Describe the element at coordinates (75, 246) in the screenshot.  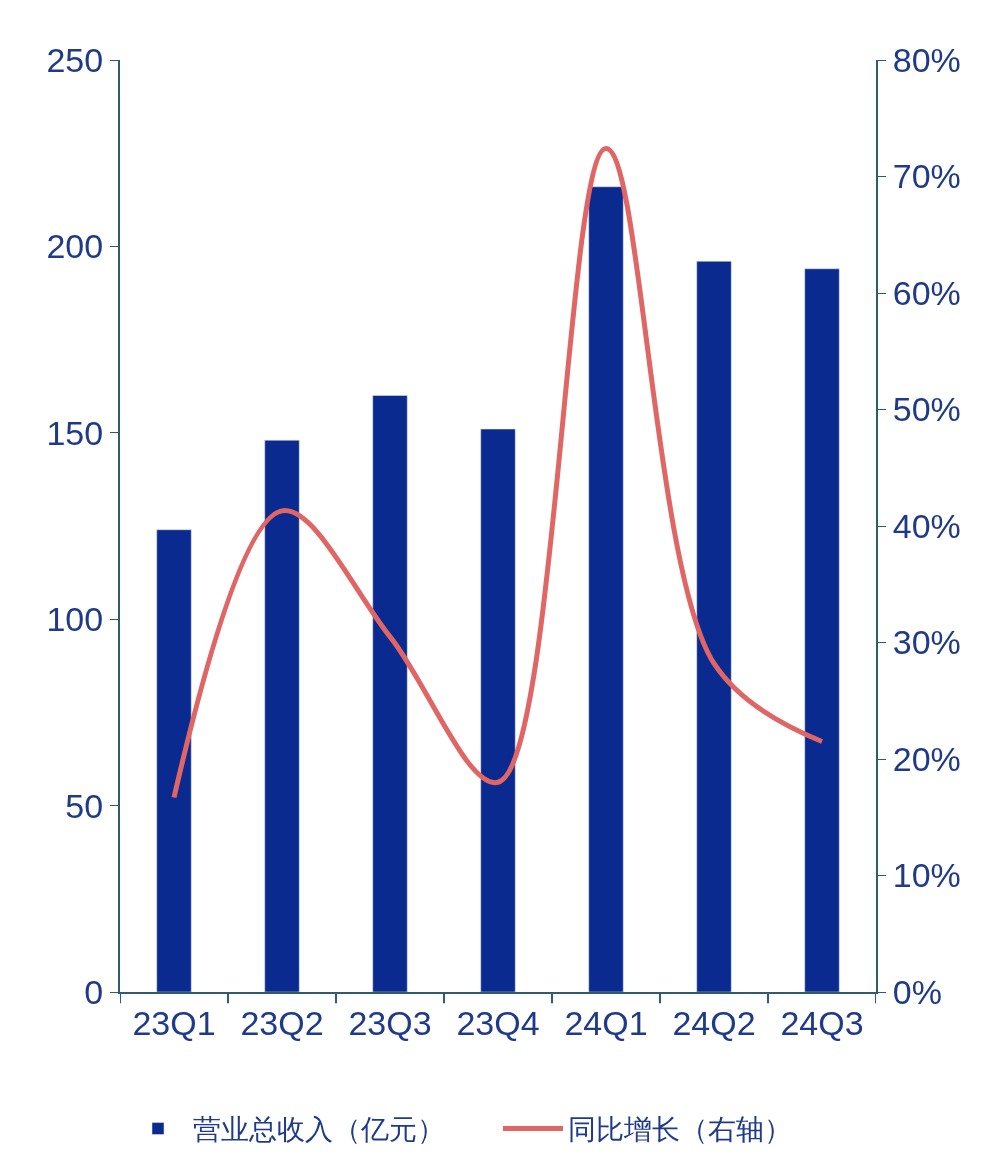
I see `y-tick-label: 200` at that location.